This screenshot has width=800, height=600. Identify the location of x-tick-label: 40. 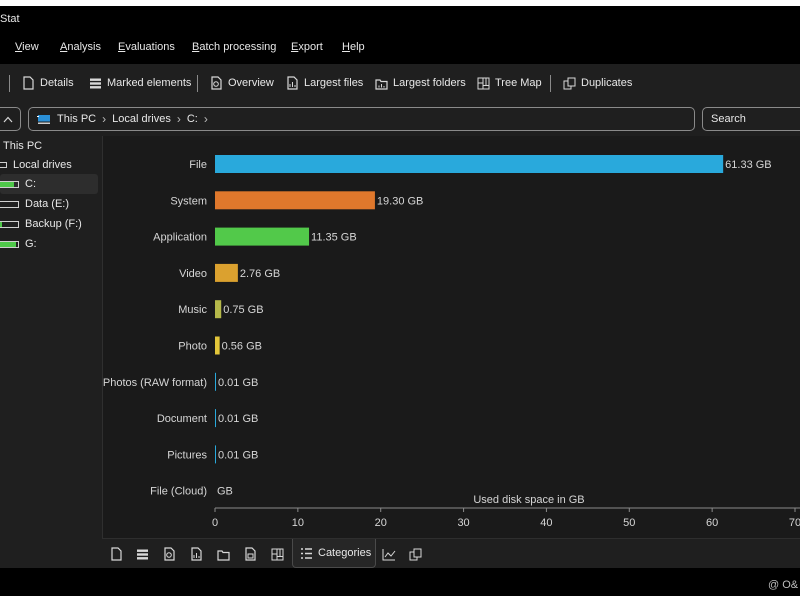
(546, 523).